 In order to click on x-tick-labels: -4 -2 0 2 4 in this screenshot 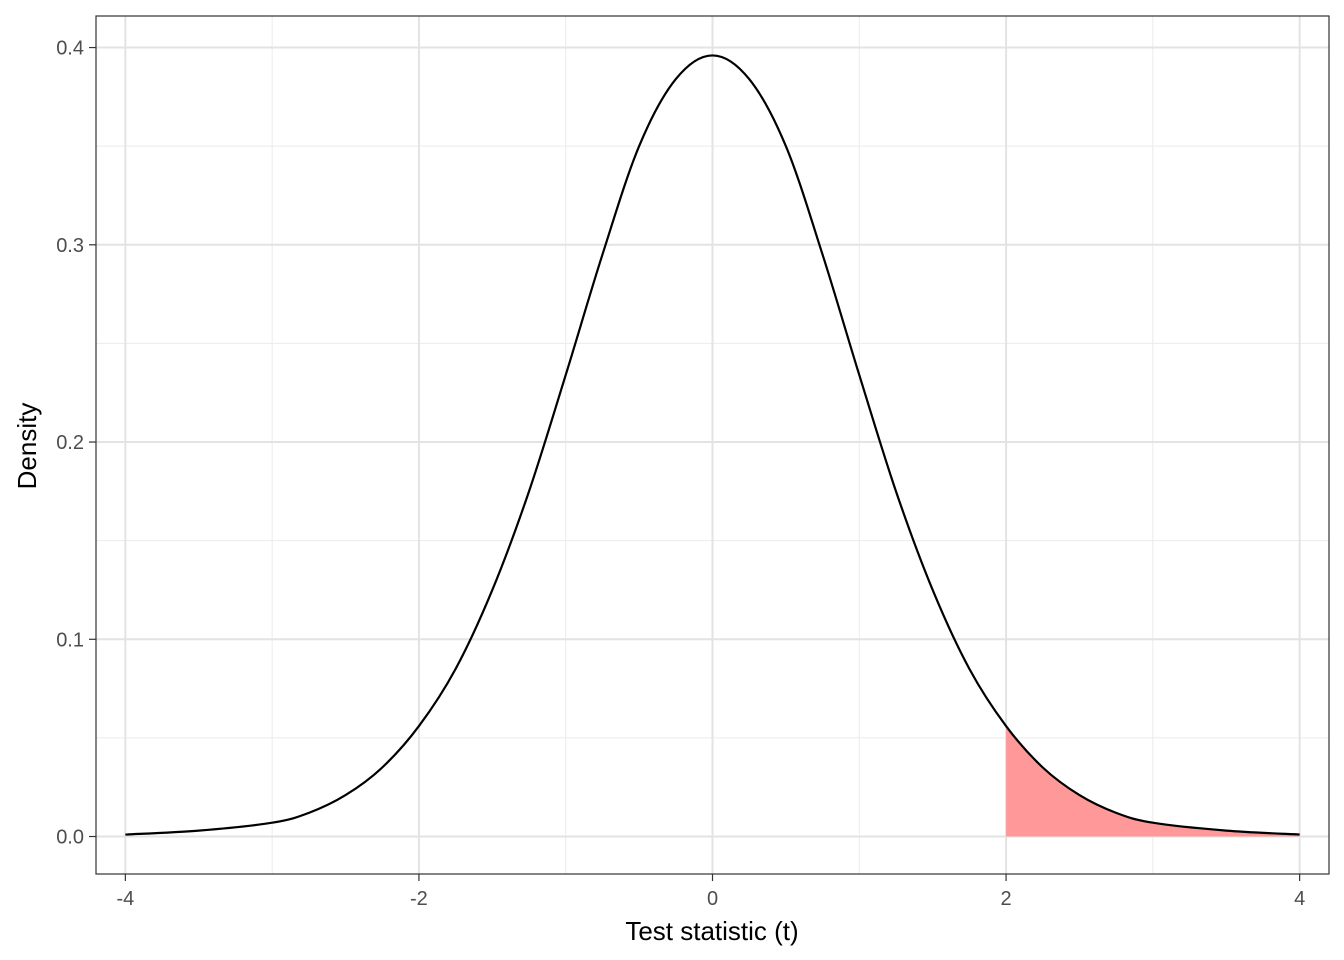, I will do `click(710, 899)`.